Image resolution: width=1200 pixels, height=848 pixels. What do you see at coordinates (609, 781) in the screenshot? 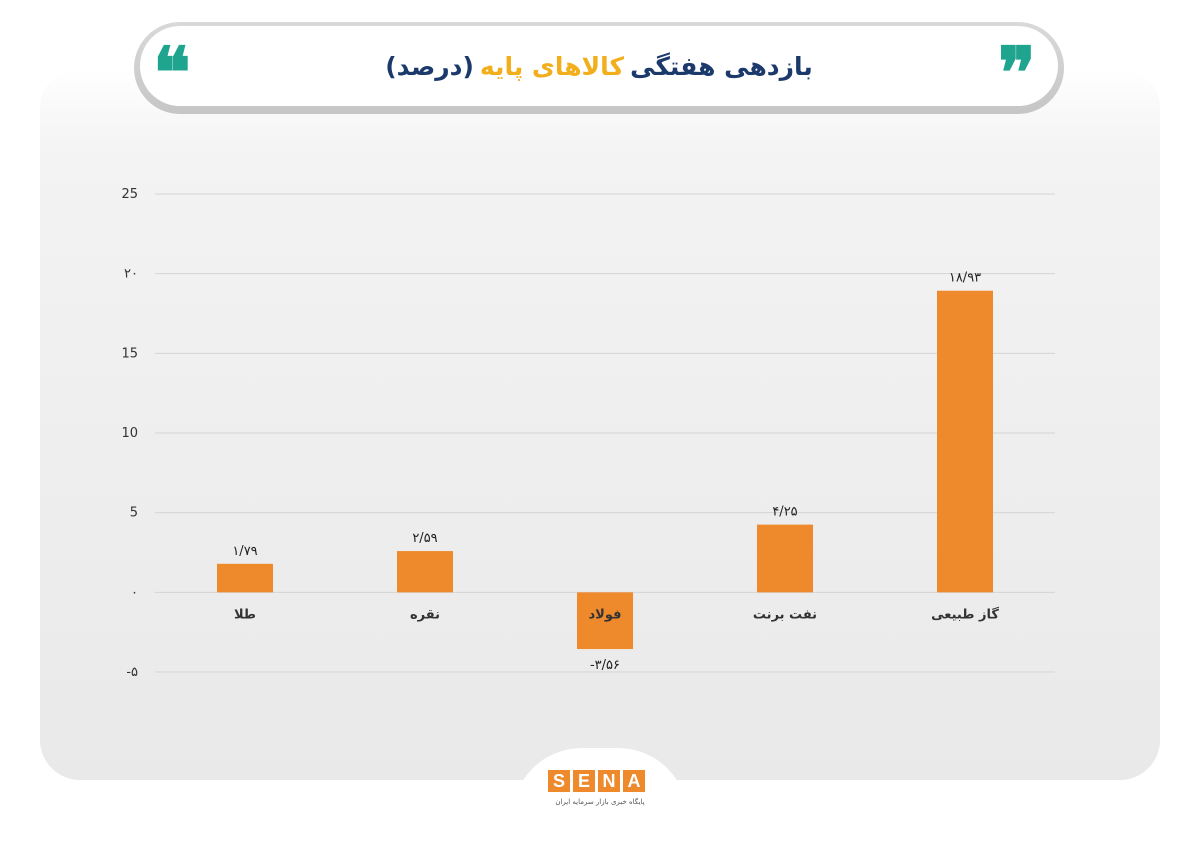
I see `logo-letter: N` at bounding box center [609, 781].